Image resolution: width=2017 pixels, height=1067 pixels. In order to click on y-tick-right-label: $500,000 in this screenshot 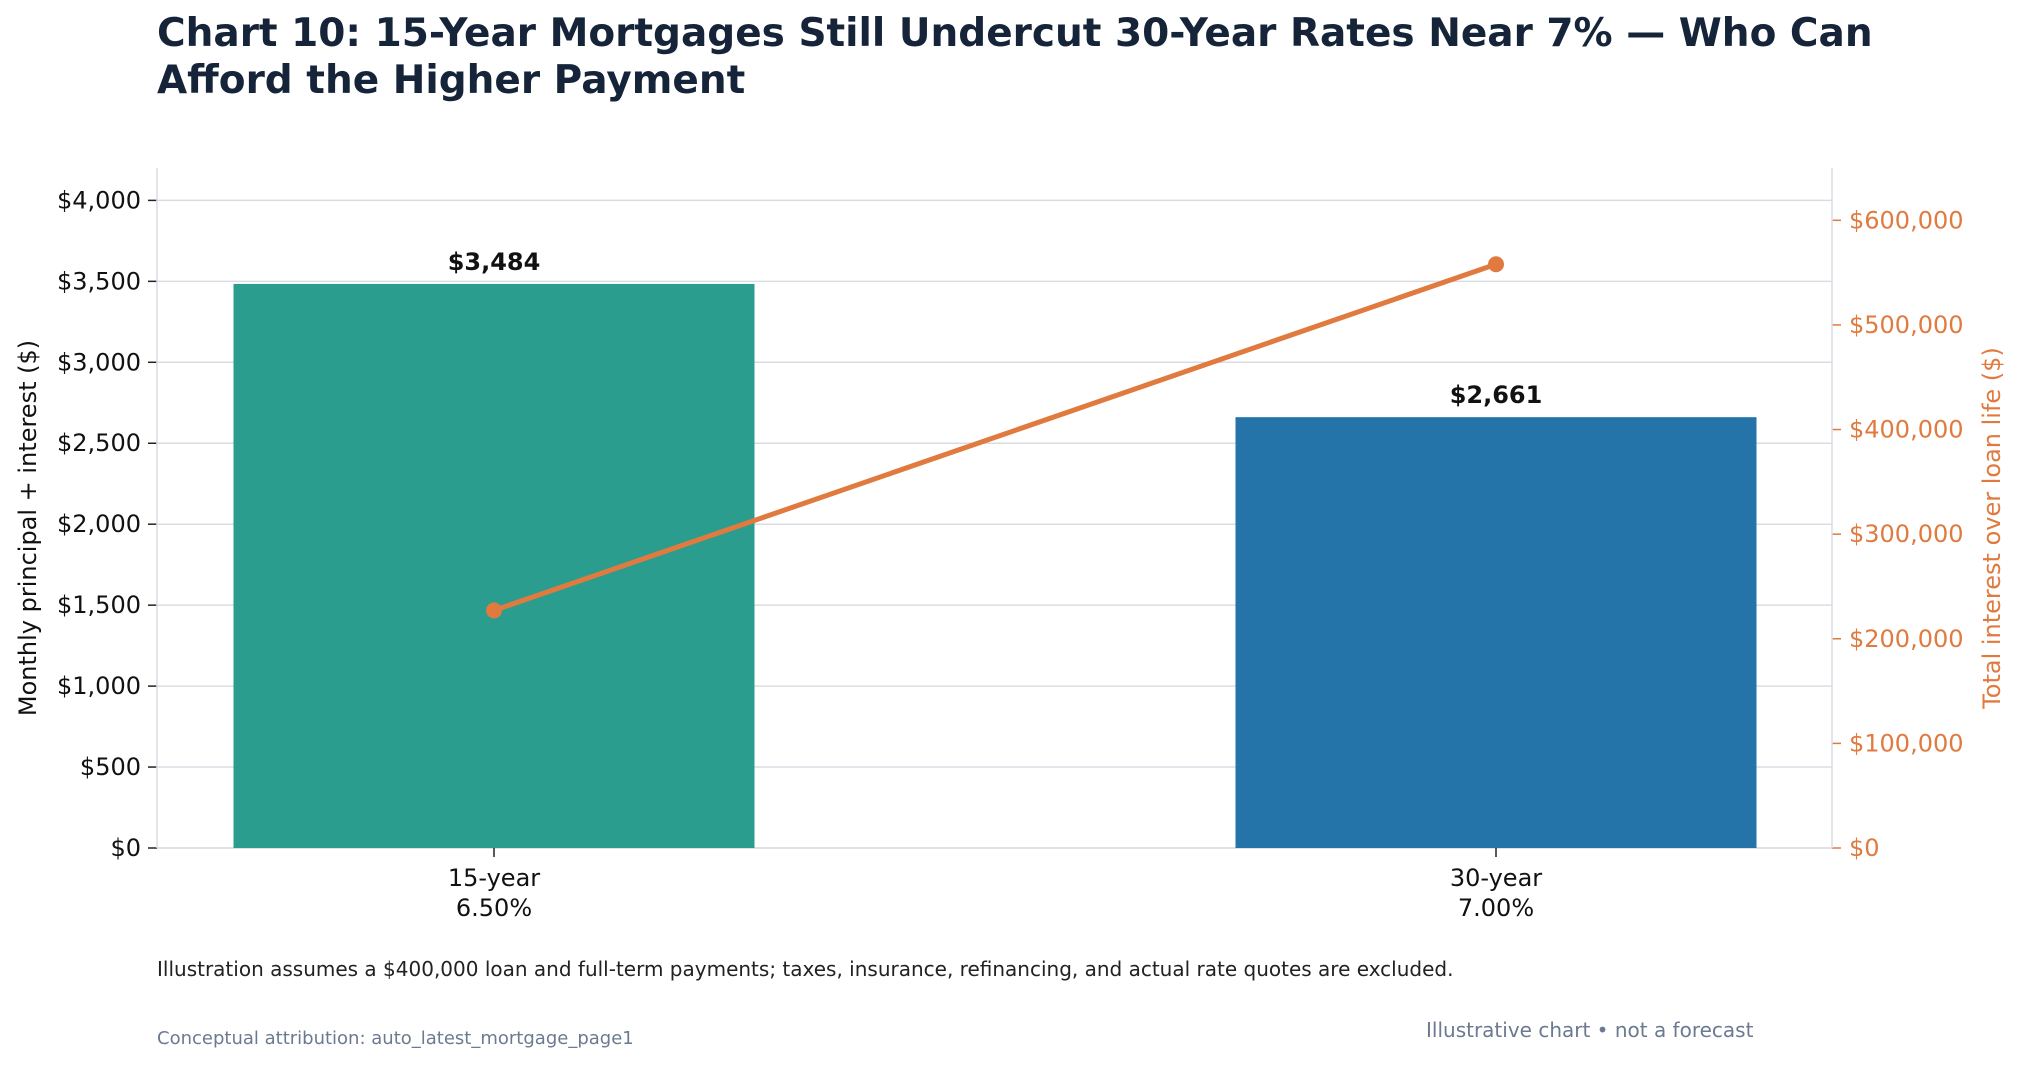, I will do `click(1906, 325)`.